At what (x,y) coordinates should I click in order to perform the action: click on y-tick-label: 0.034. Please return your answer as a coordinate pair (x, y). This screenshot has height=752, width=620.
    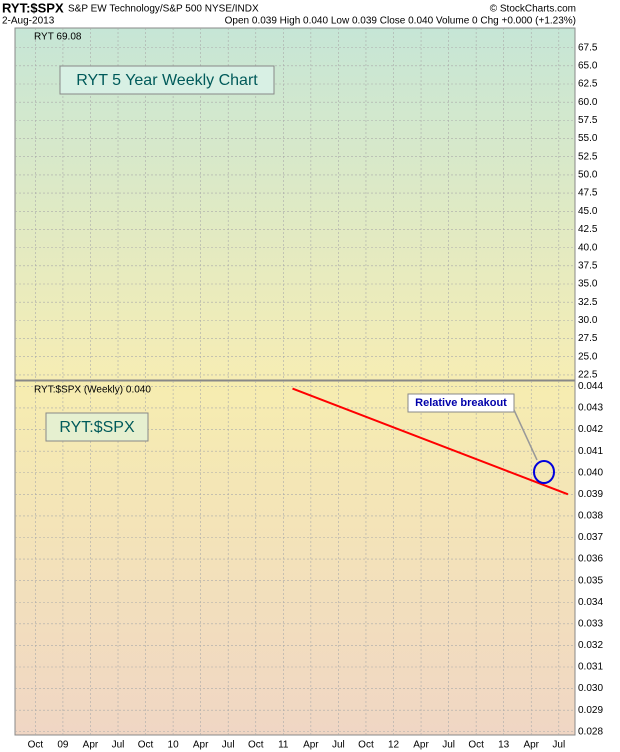
    Looking at the image, I should click on (590, 602).